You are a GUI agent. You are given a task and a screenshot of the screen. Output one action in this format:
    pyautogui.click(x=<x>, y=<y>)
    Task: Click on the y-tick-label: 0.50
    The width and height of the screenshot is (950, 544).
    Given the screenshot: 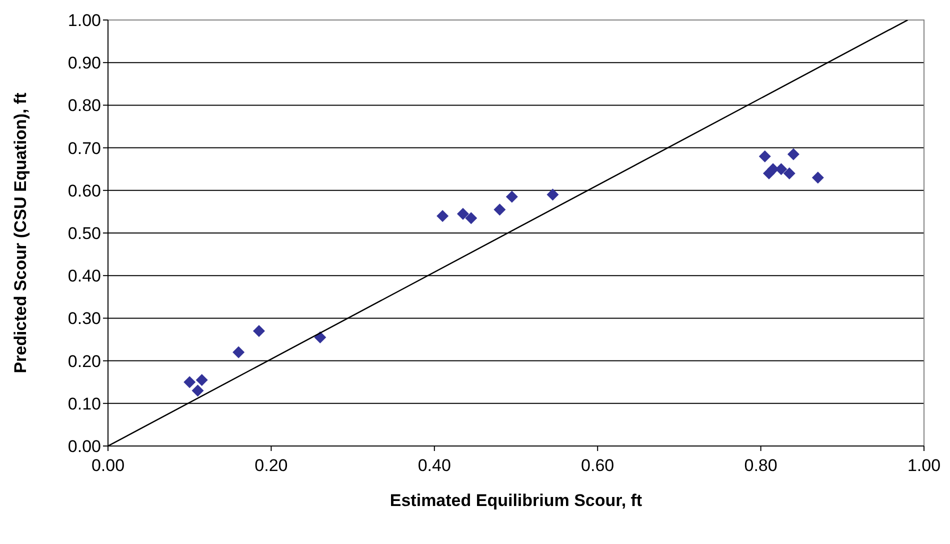 What is the action you would take?
    pyautogui.click(x=84, y=234)
    